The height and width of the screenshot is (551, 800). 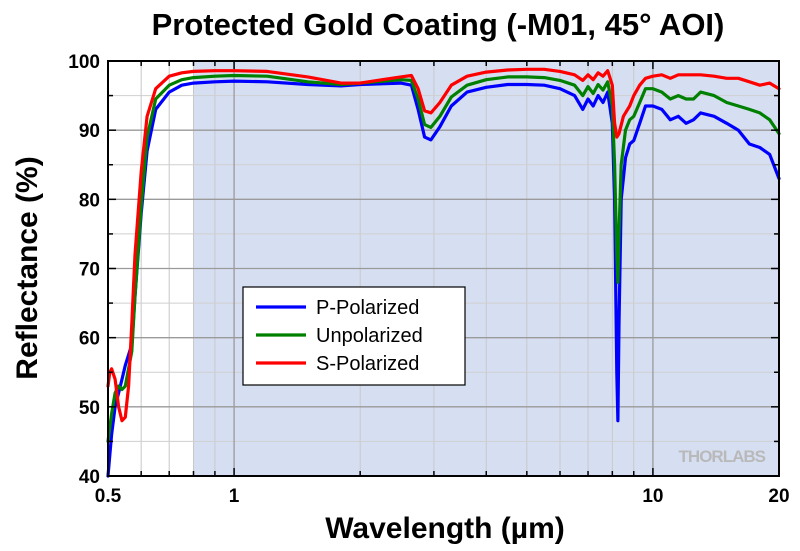 I want to click on x-axis-label: Wavelength (µm), so click(x=445, y=528).